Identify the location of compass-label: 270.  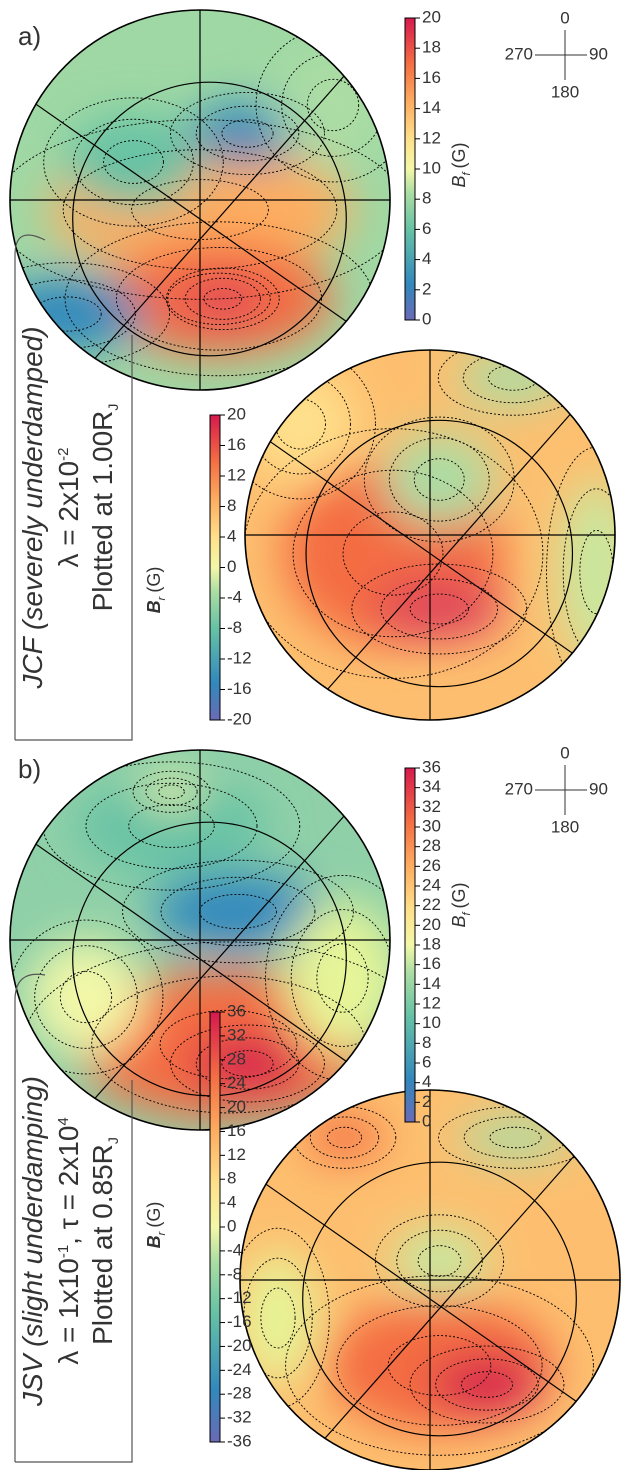
(519, 53).